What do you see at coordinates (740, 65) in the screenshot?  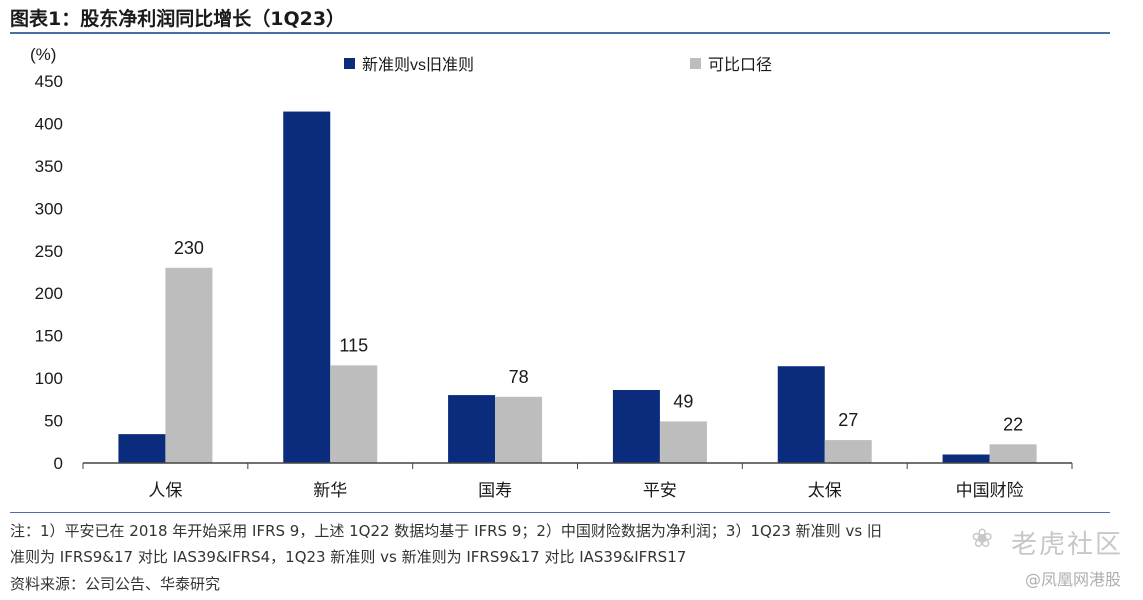 I see `legend-label: 可比口径` at bounding box center [740, 65].